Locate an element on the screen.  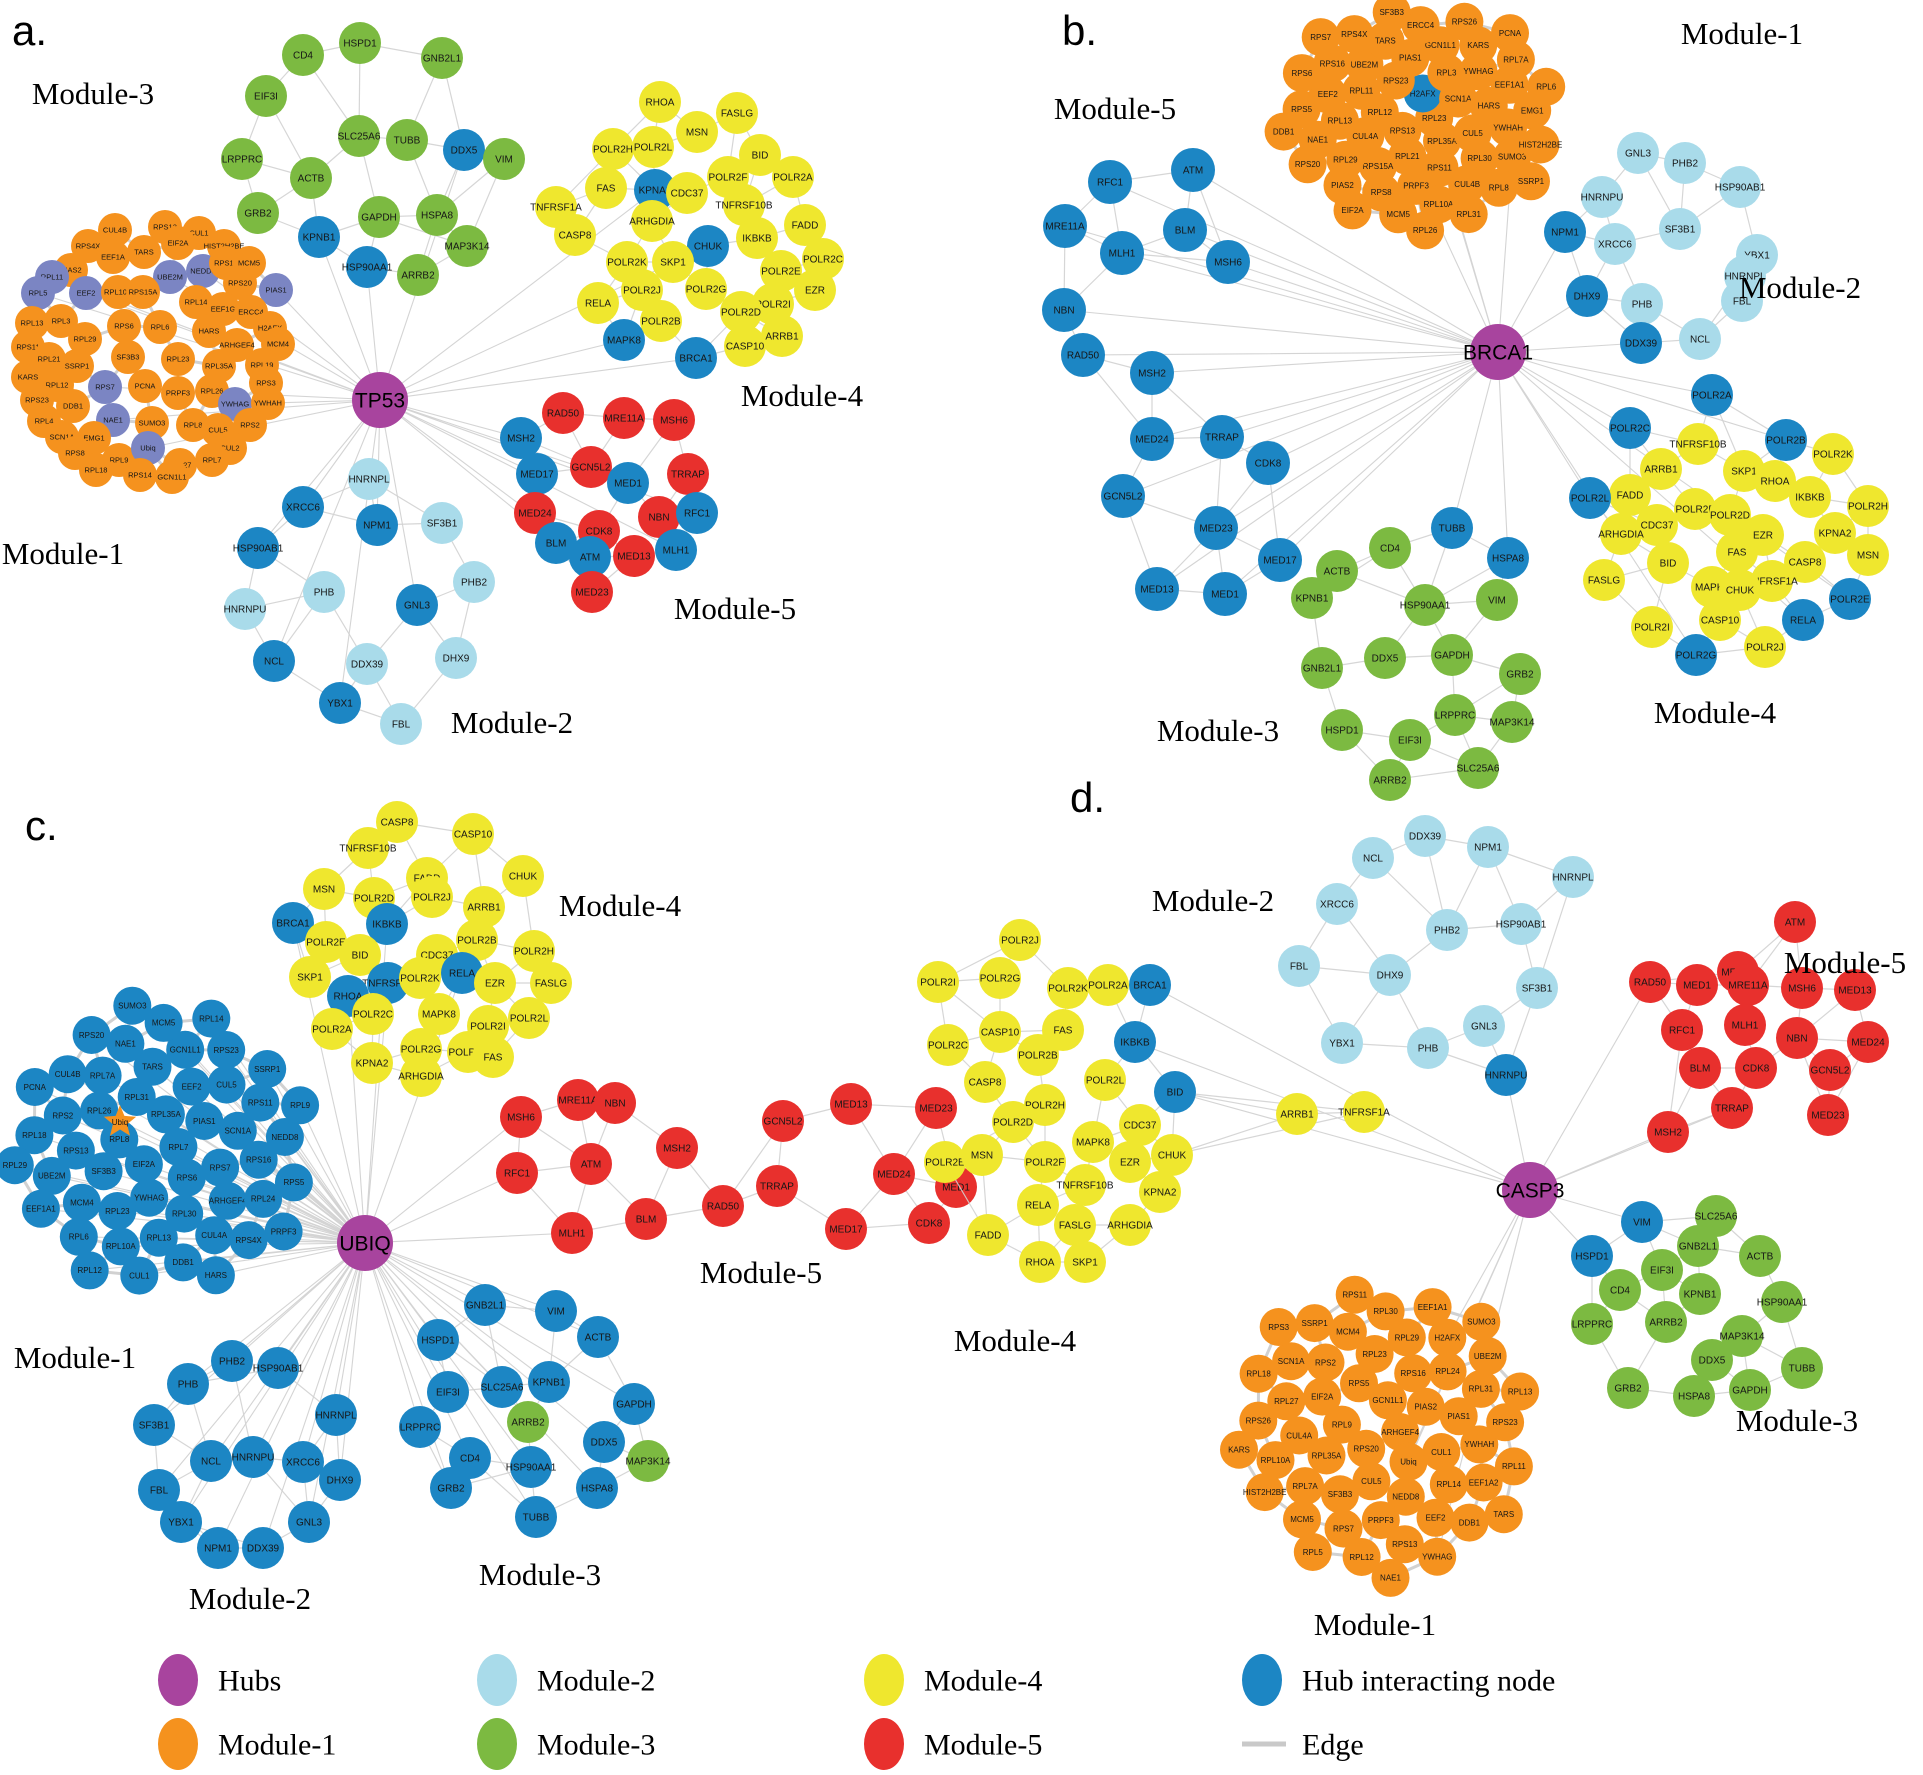
node-label-KARS: KARS is located at coordinates (1239, 1450).